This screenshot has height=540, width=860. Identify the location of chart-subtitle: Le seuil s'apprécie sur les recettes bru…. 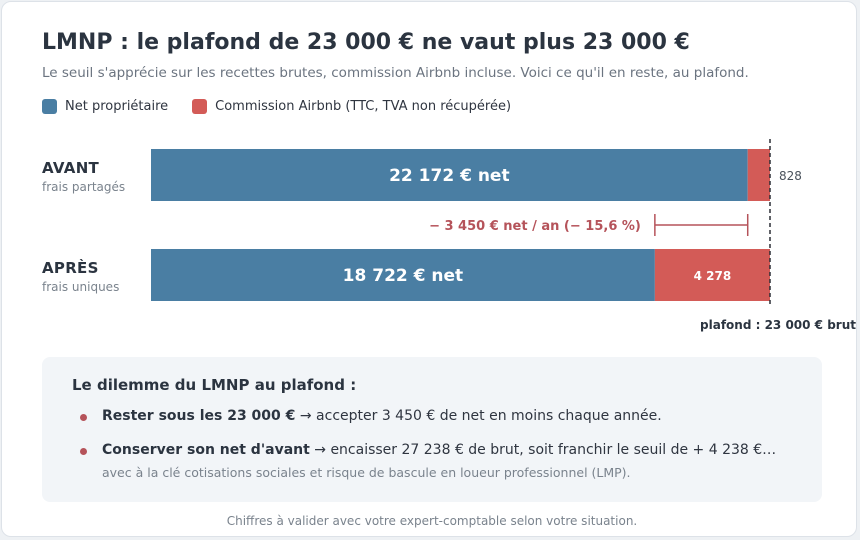
(395, 73).